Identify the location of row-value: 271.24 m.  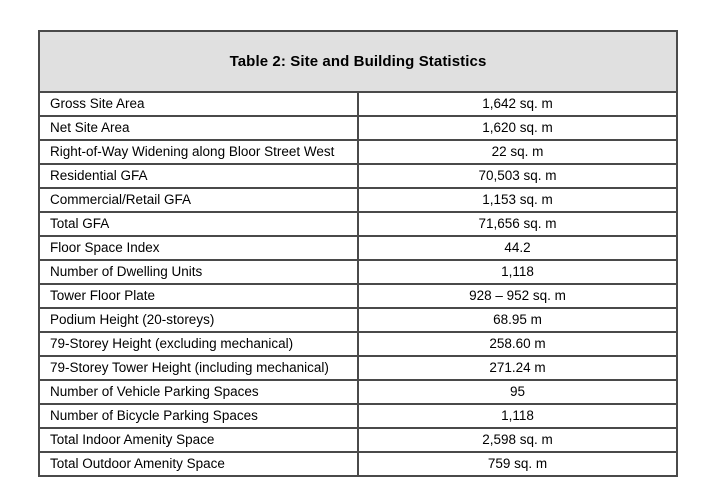
(517, 368).